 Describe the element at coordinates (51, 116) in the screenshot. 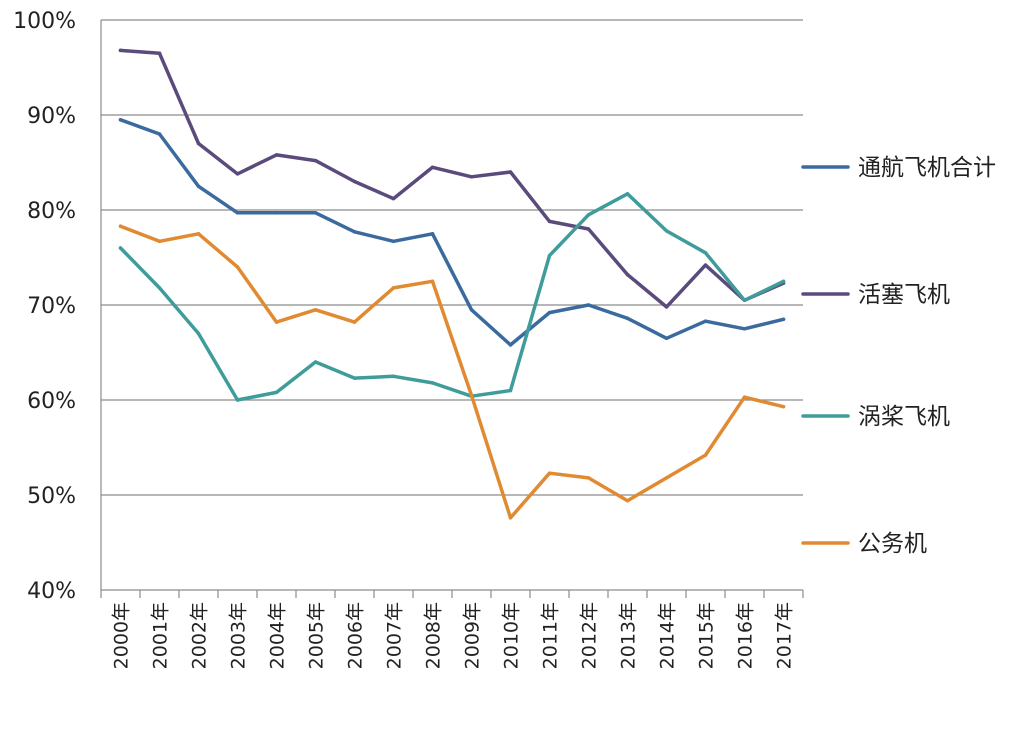

I see `y-tick-label: 90%` at that location.